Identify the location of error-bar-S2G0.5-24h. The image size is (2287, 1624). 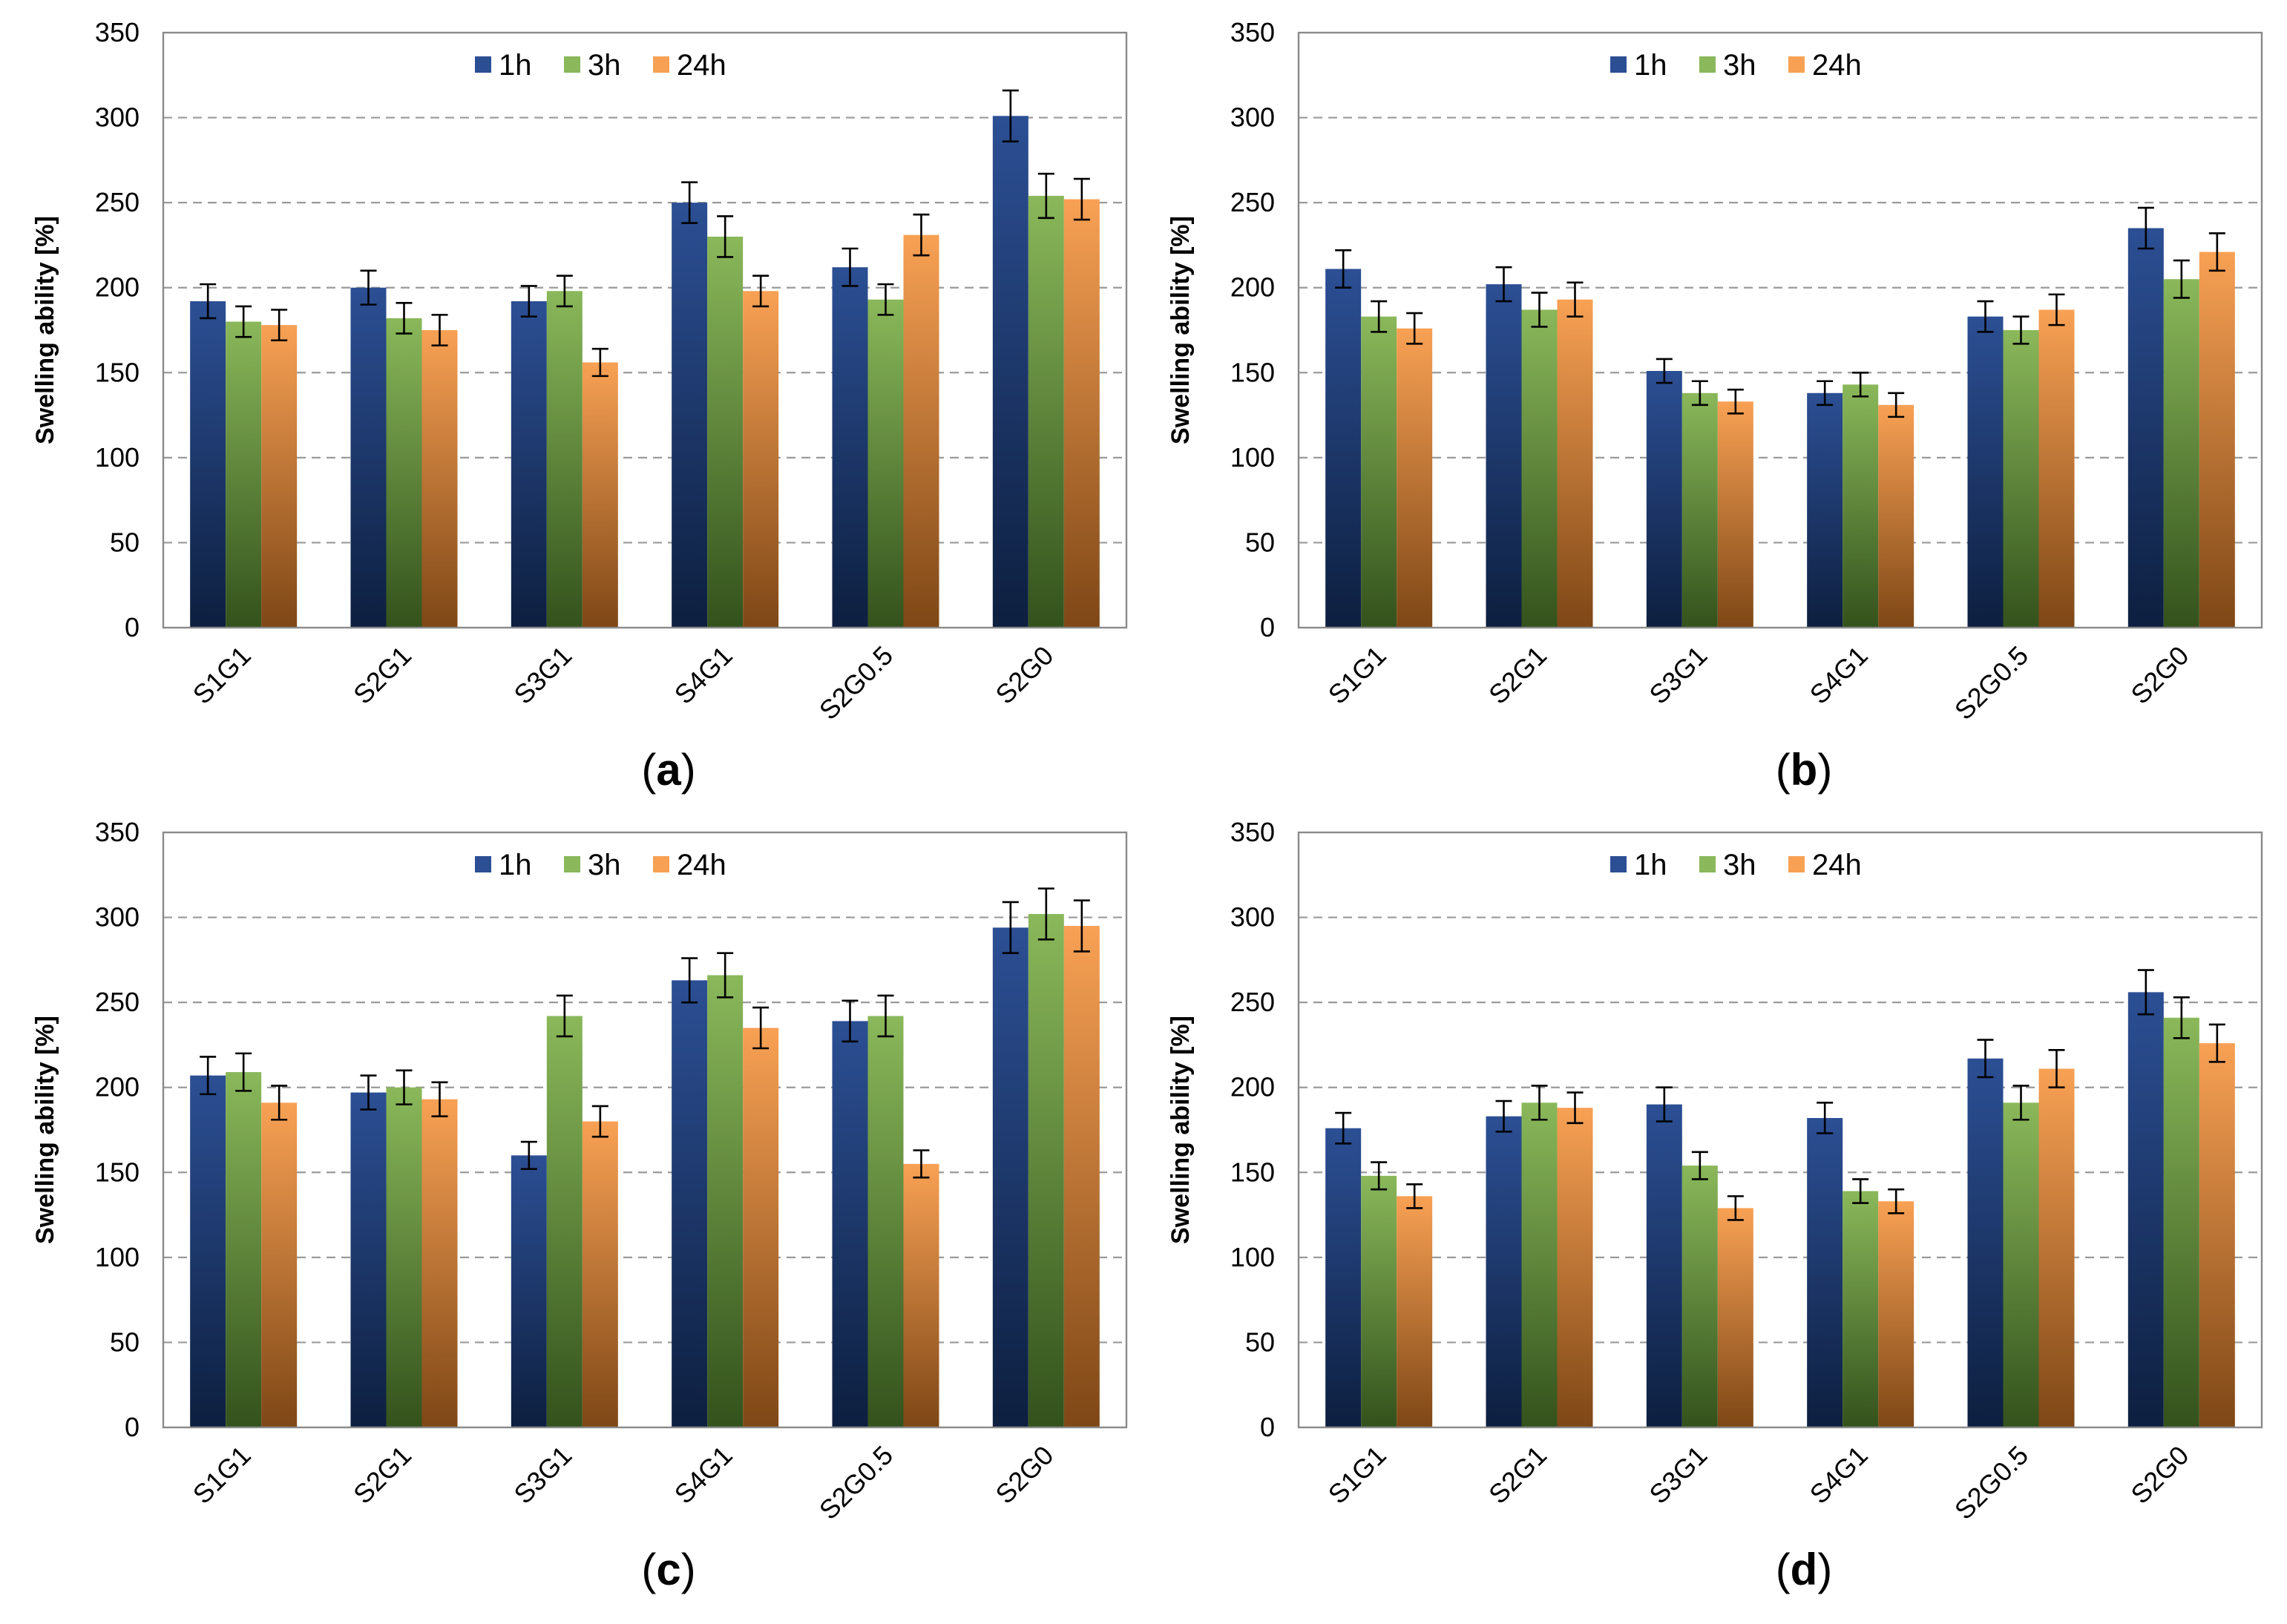
(2056, 1069).